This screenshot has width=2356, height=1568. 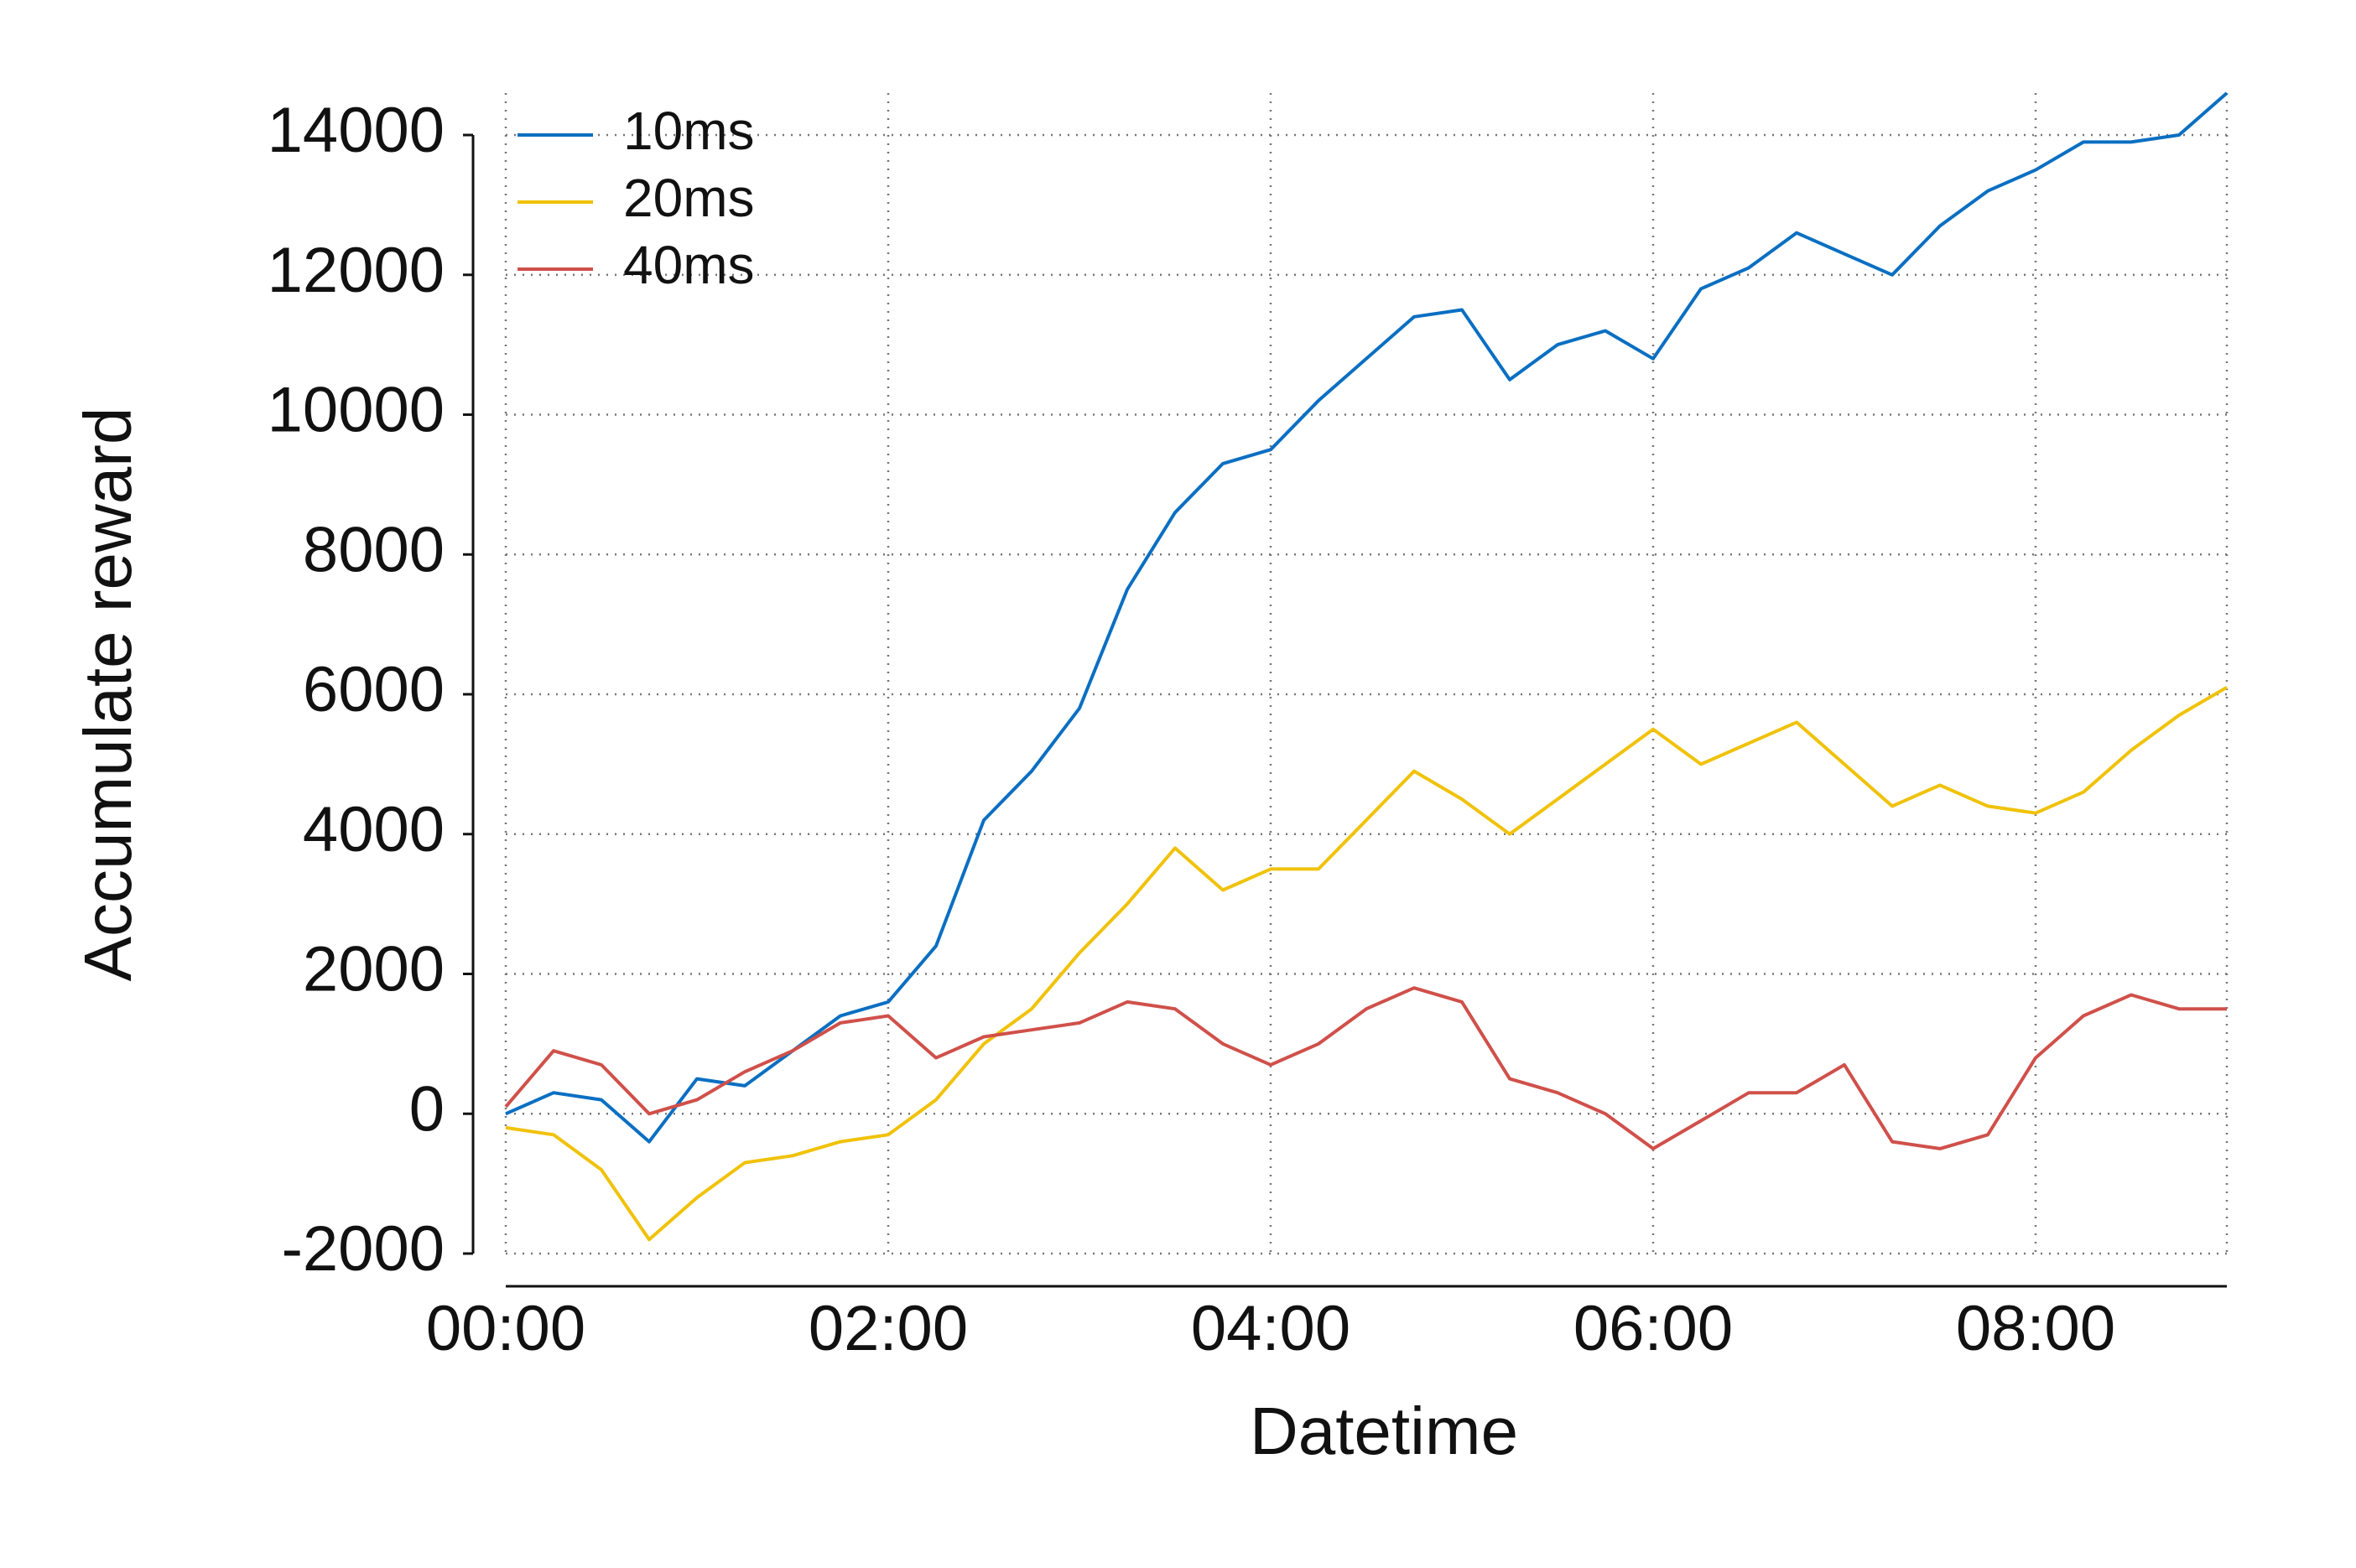 I want to click on x-axis-label: Datetime, so click(x=1384, y=1431).